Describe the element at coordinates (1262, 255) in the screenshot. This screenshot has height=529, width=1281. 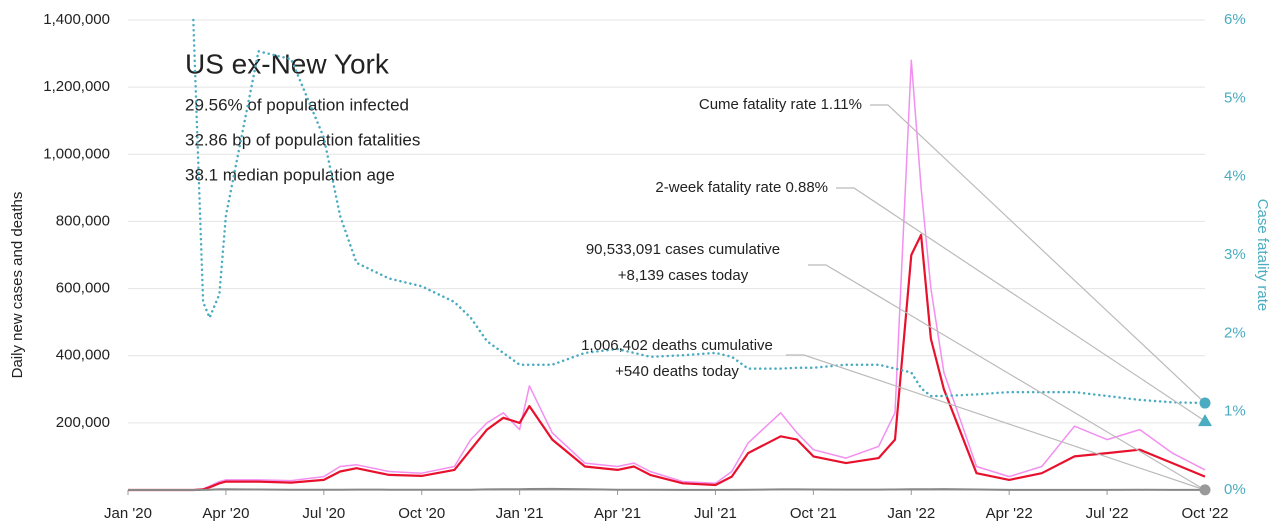
I see `y2-axis-label: Case fatality rate` at that location.